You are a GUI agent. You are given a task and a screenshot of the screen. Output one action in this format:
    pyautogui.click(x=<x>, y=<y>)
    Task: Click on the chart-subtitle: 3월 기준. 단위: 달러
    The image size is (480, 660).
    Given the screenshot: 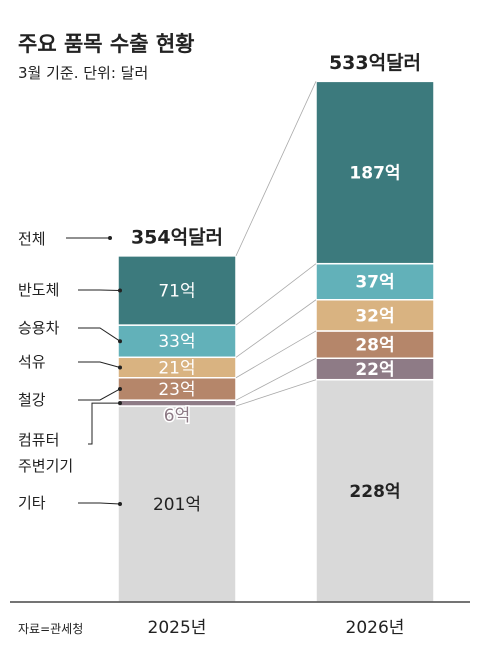 What is the action you would take?
    pyautogui.click(x=83, y=73)
    